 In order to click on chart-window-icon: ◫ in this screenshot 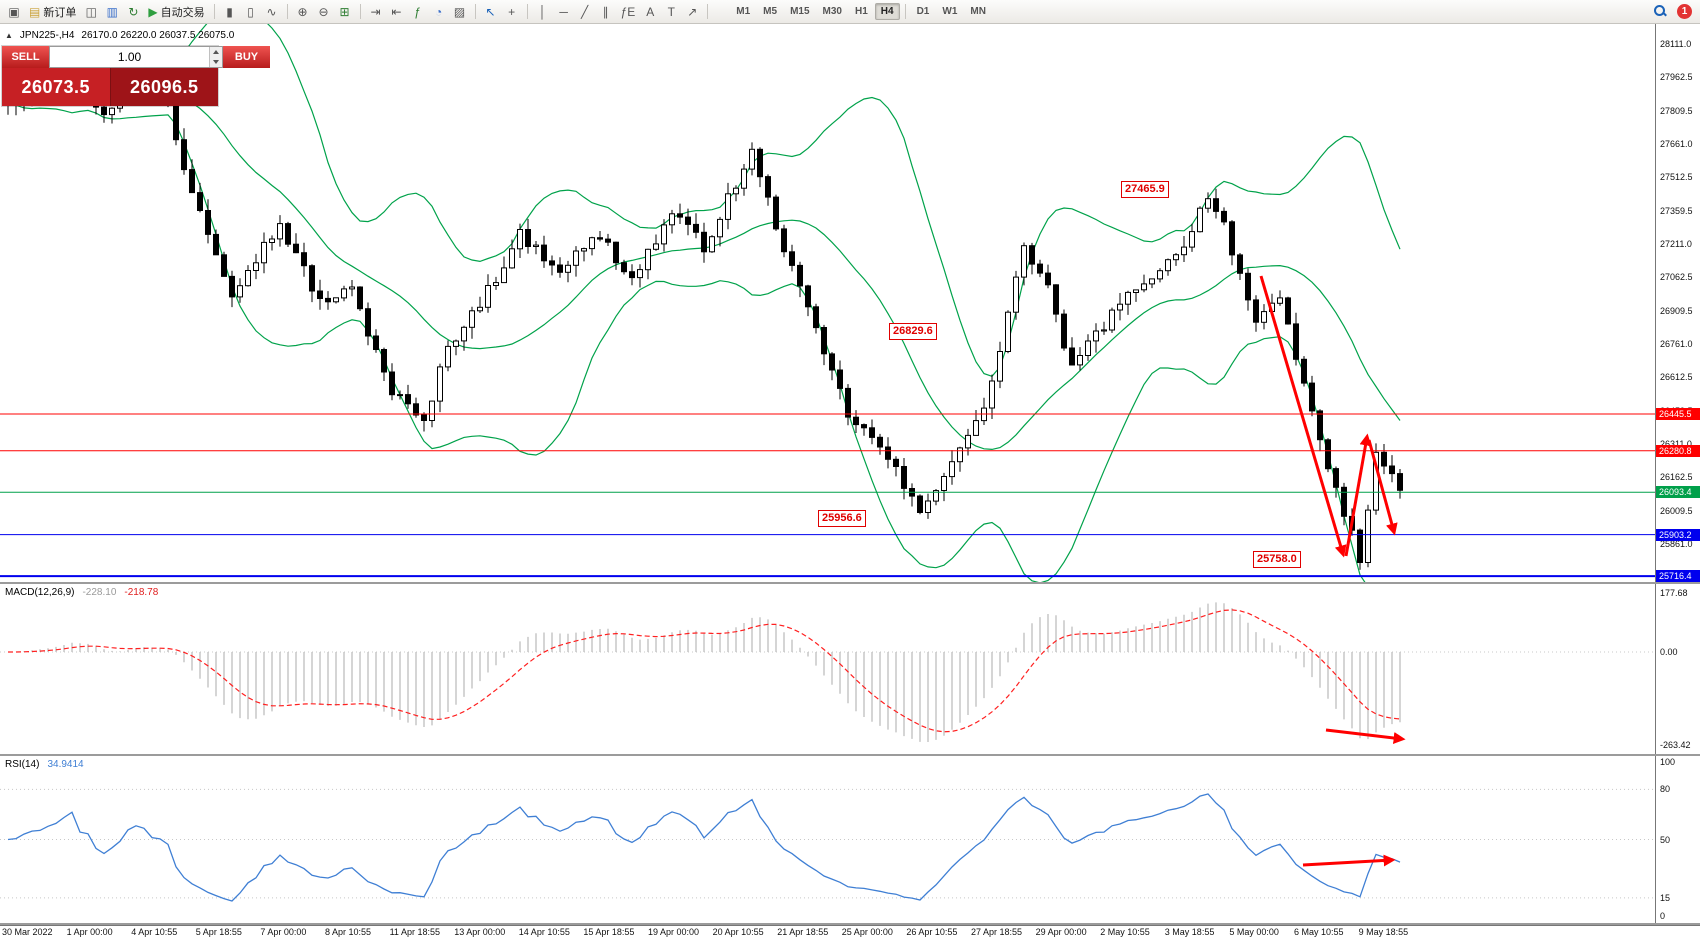, I will do `click(91, 11)`.